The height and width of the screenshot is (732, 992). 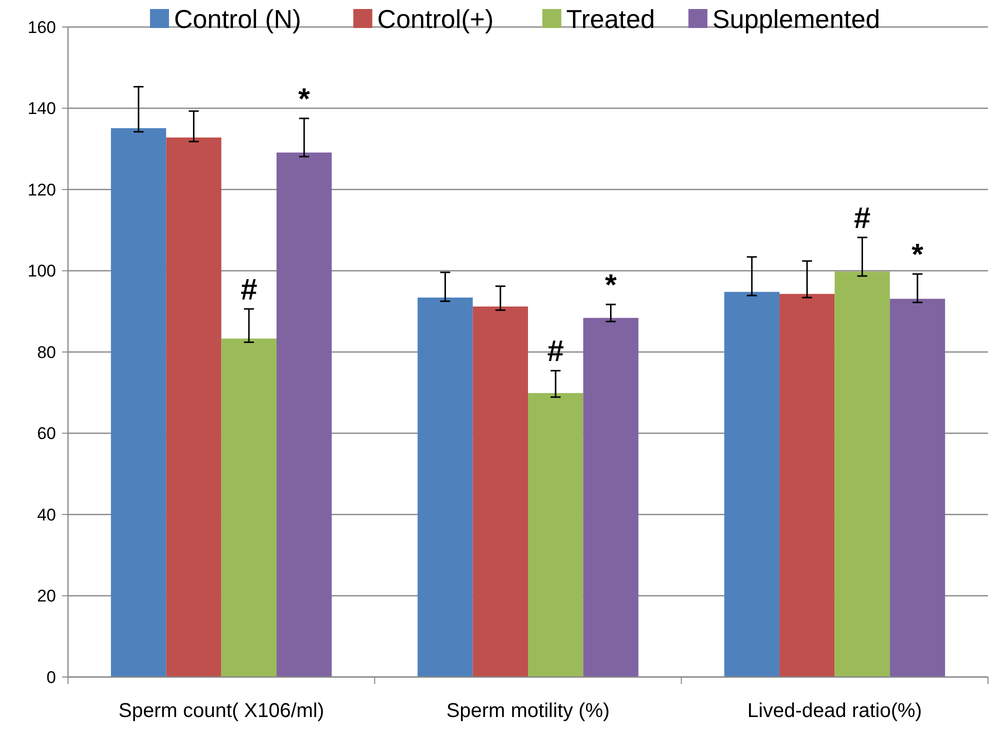 I want to click on legend-label: Treated, so click(x=610, y=19).